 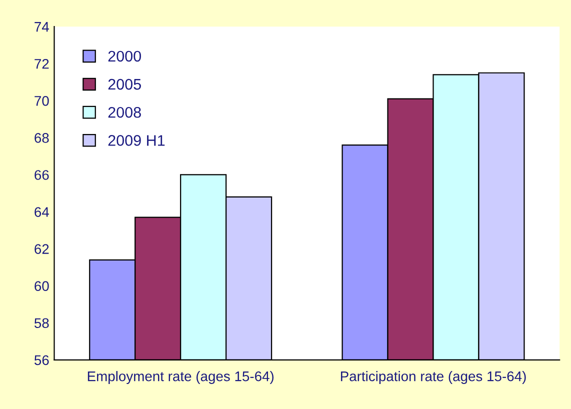 What do you see at coordinates (433, 377) in the screenshot?
I see `x-tick-label: Participation rate (ages 15-64)` at bounding box center [433, 377].